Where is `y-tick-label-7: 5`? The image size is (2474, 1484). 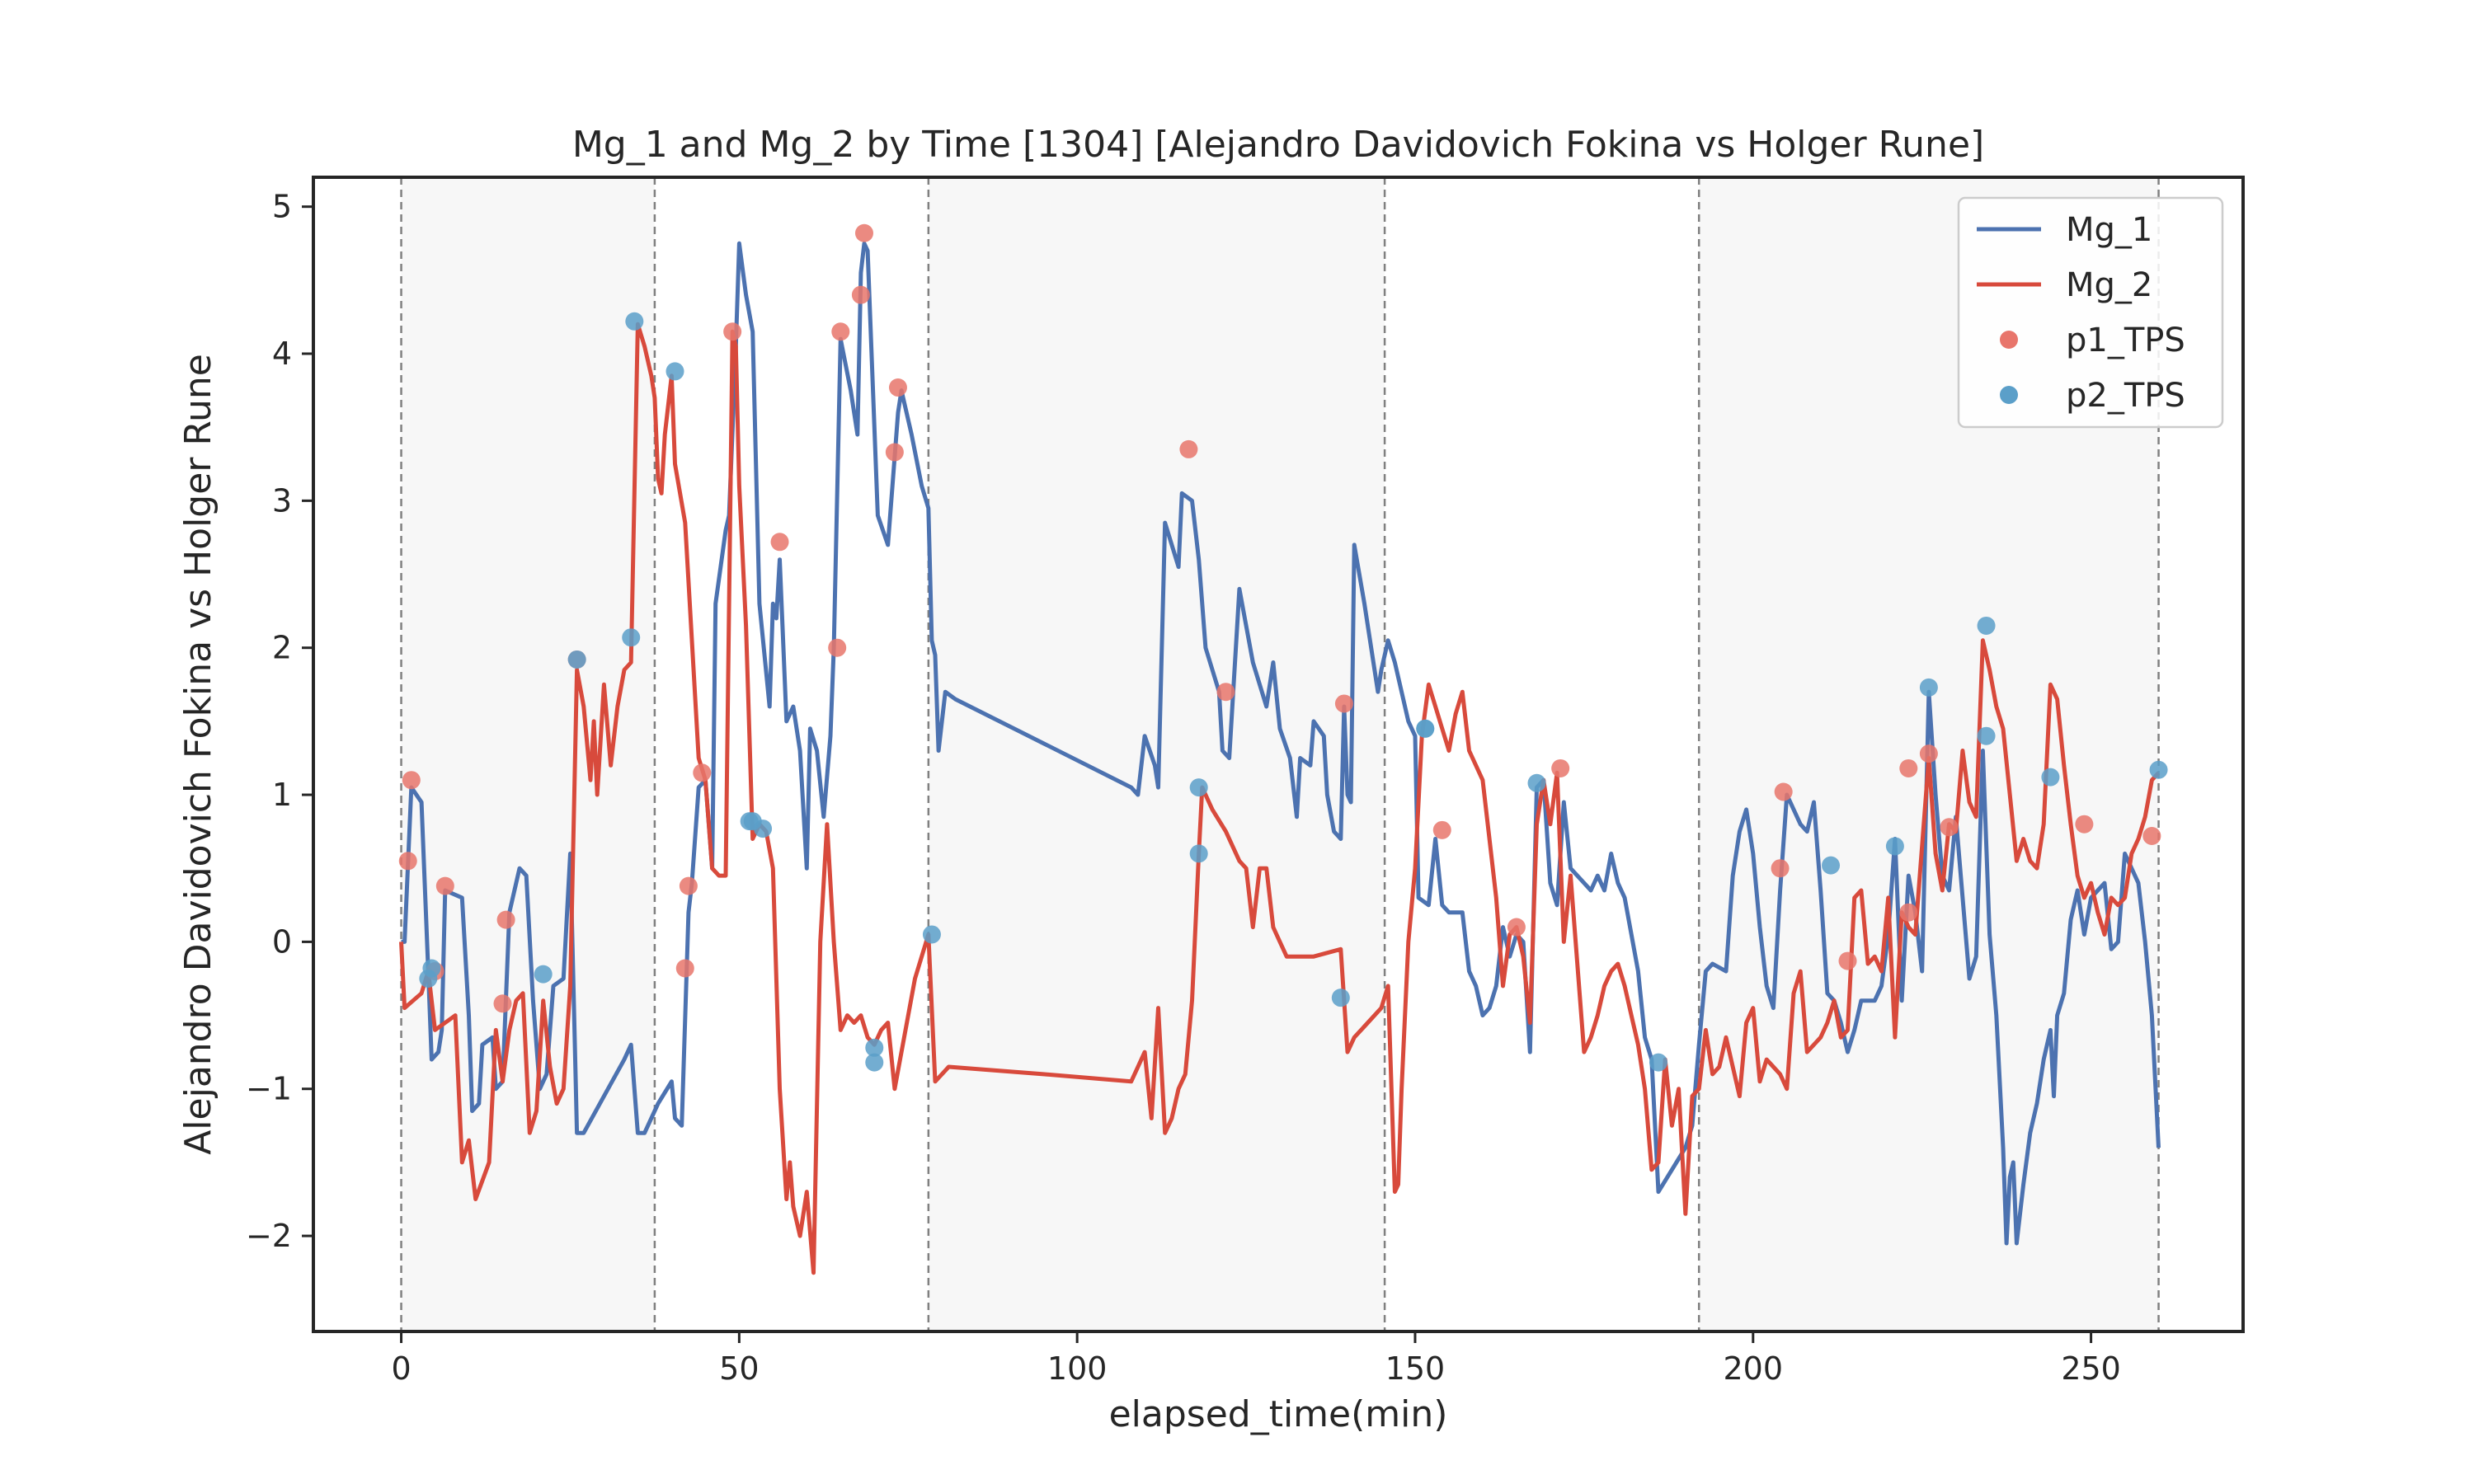
y-tick-label-7: 5 is located at coordinates (282, 207).